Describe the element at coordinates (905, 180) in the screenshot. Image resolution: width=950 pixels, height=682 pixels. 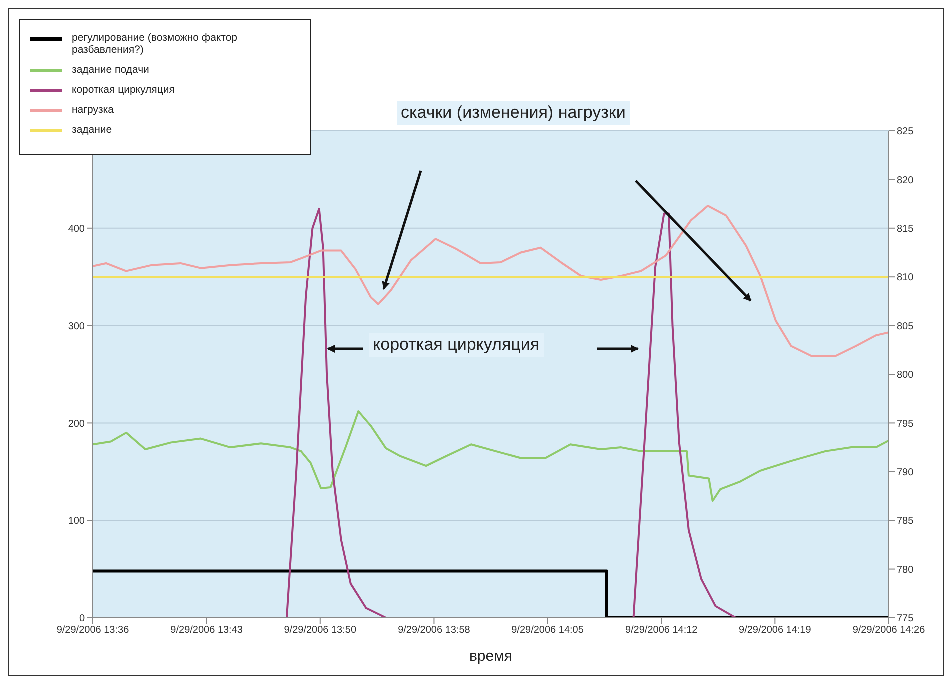
I see `y2-tick-label: 820` at that location.